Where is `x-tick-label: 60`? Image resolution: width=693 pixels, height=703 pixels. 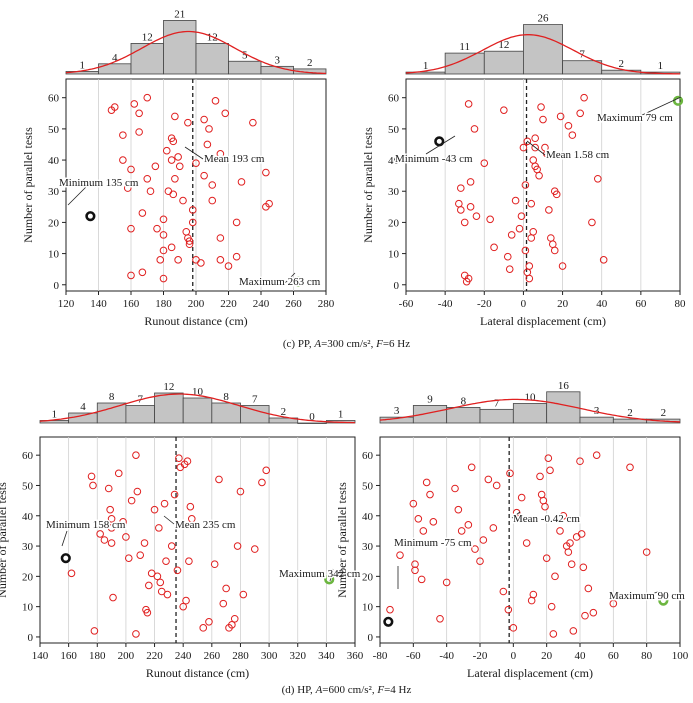
x-tick-label: 60 is located at coordinates (641, 304).